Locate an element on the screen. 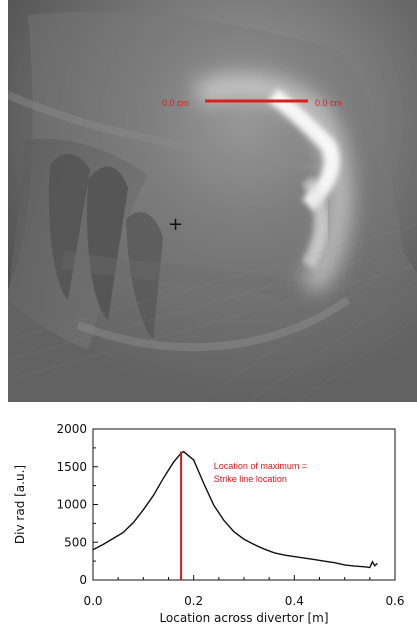  crosshair-marker: + is located at coordinates (175, 224).